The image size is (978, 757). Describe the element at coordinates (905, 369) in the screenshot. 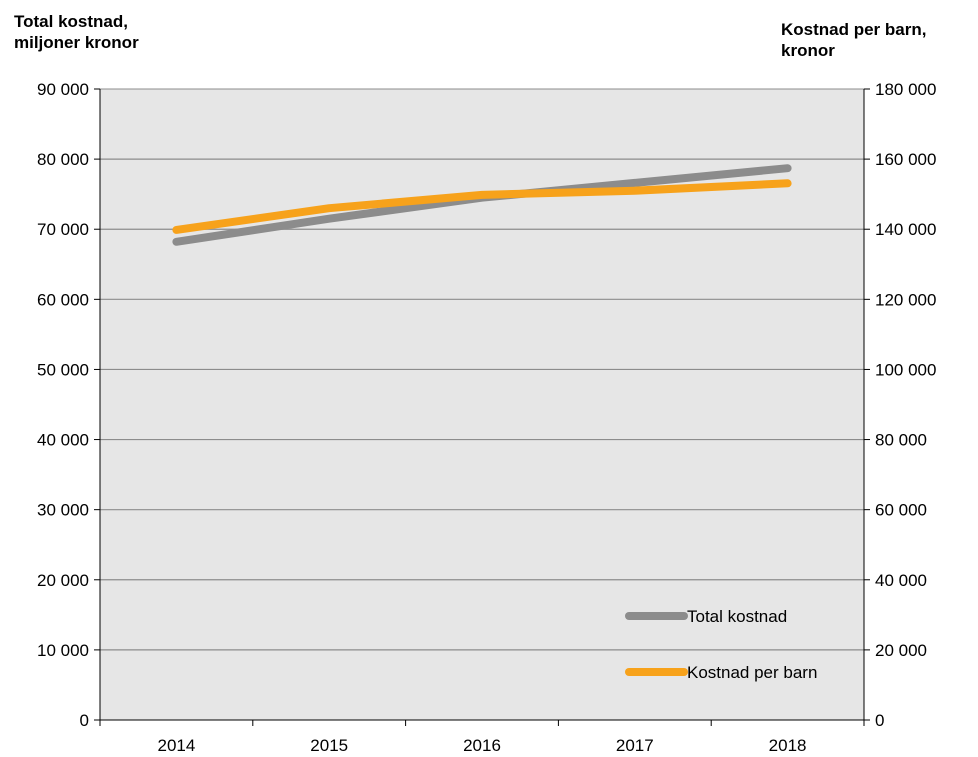

I see `right-tick-label: 100 000` at that location.